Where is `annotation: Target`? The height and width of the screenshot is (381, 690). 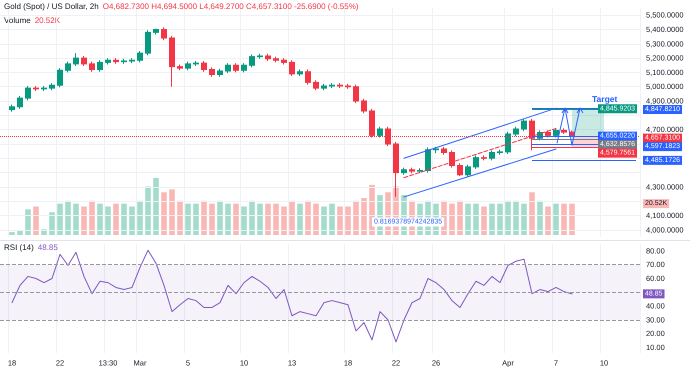 annotation: Target is located at coordinates (605, 99).